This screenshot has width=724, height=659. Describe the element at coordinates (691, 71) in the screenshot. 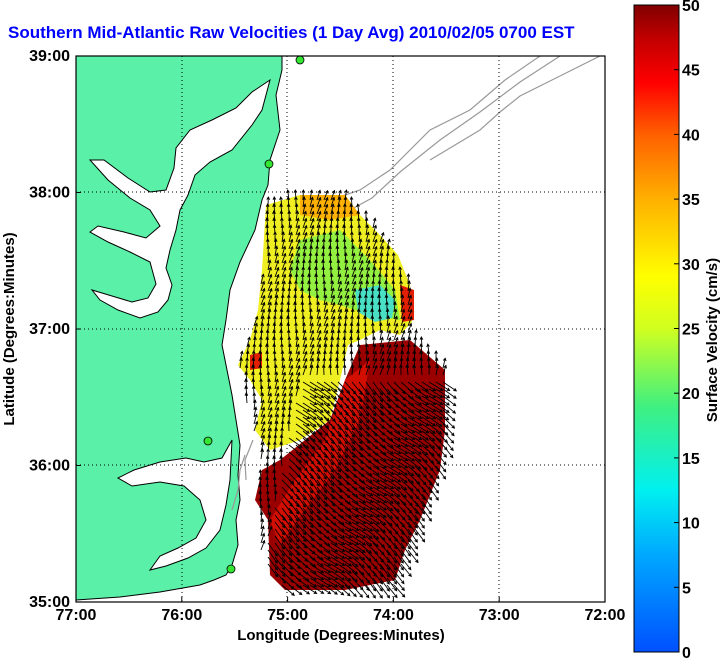

I see `colorbar-tick-label: 45` at that location.